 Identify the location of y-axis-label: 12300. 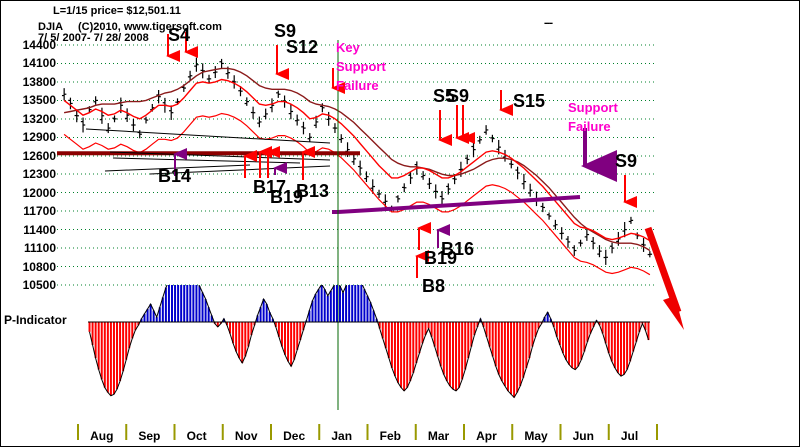
(39, 174).